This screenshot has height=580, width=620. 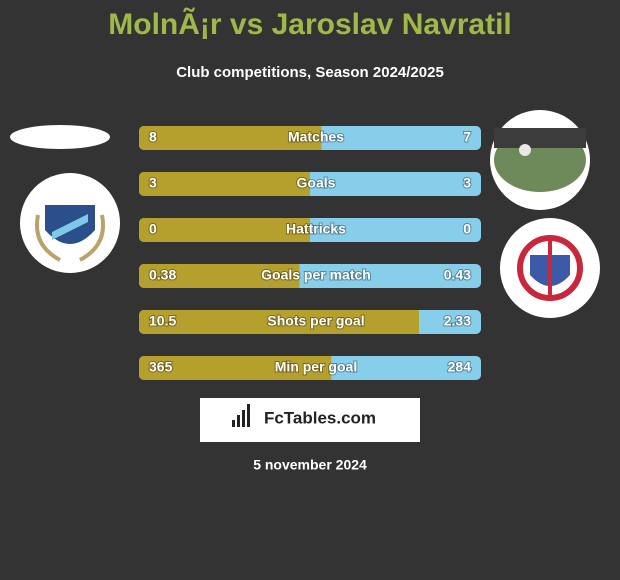 I want to click on right-value: 2.33, so click(x=457, y=321).